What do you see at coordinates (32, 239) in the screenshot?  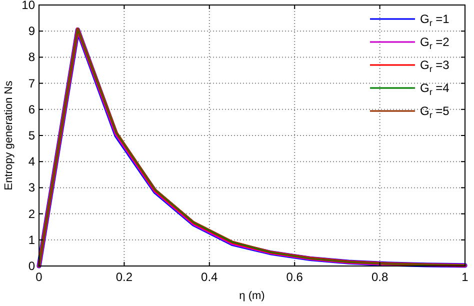 I see `y-tick-label: 1` at bounding box center [32, 239].